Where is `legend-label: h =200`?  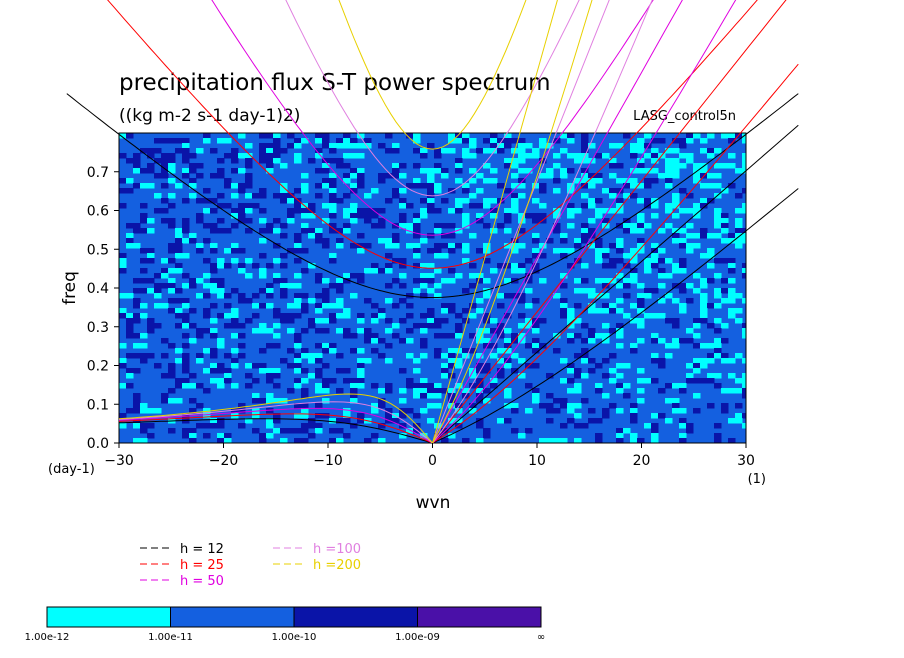 legend-label: h =200 is located at coordinates (337, 565).